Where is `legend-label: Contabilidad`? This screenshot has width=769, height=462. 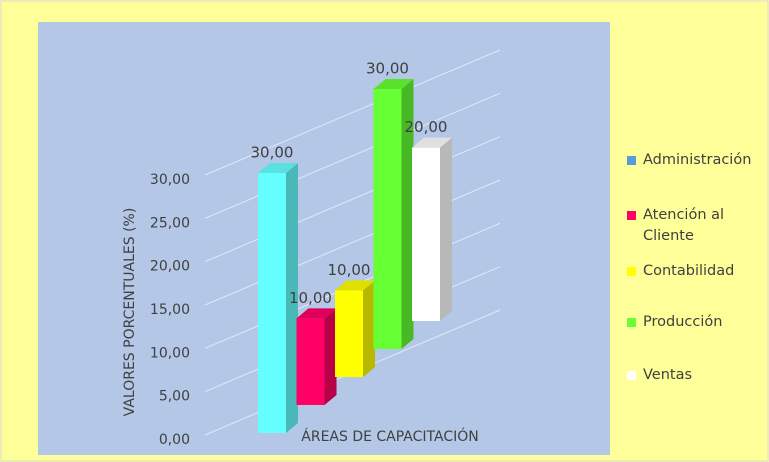 legend-label: Contabilidad is located at coordinates (689, 271).